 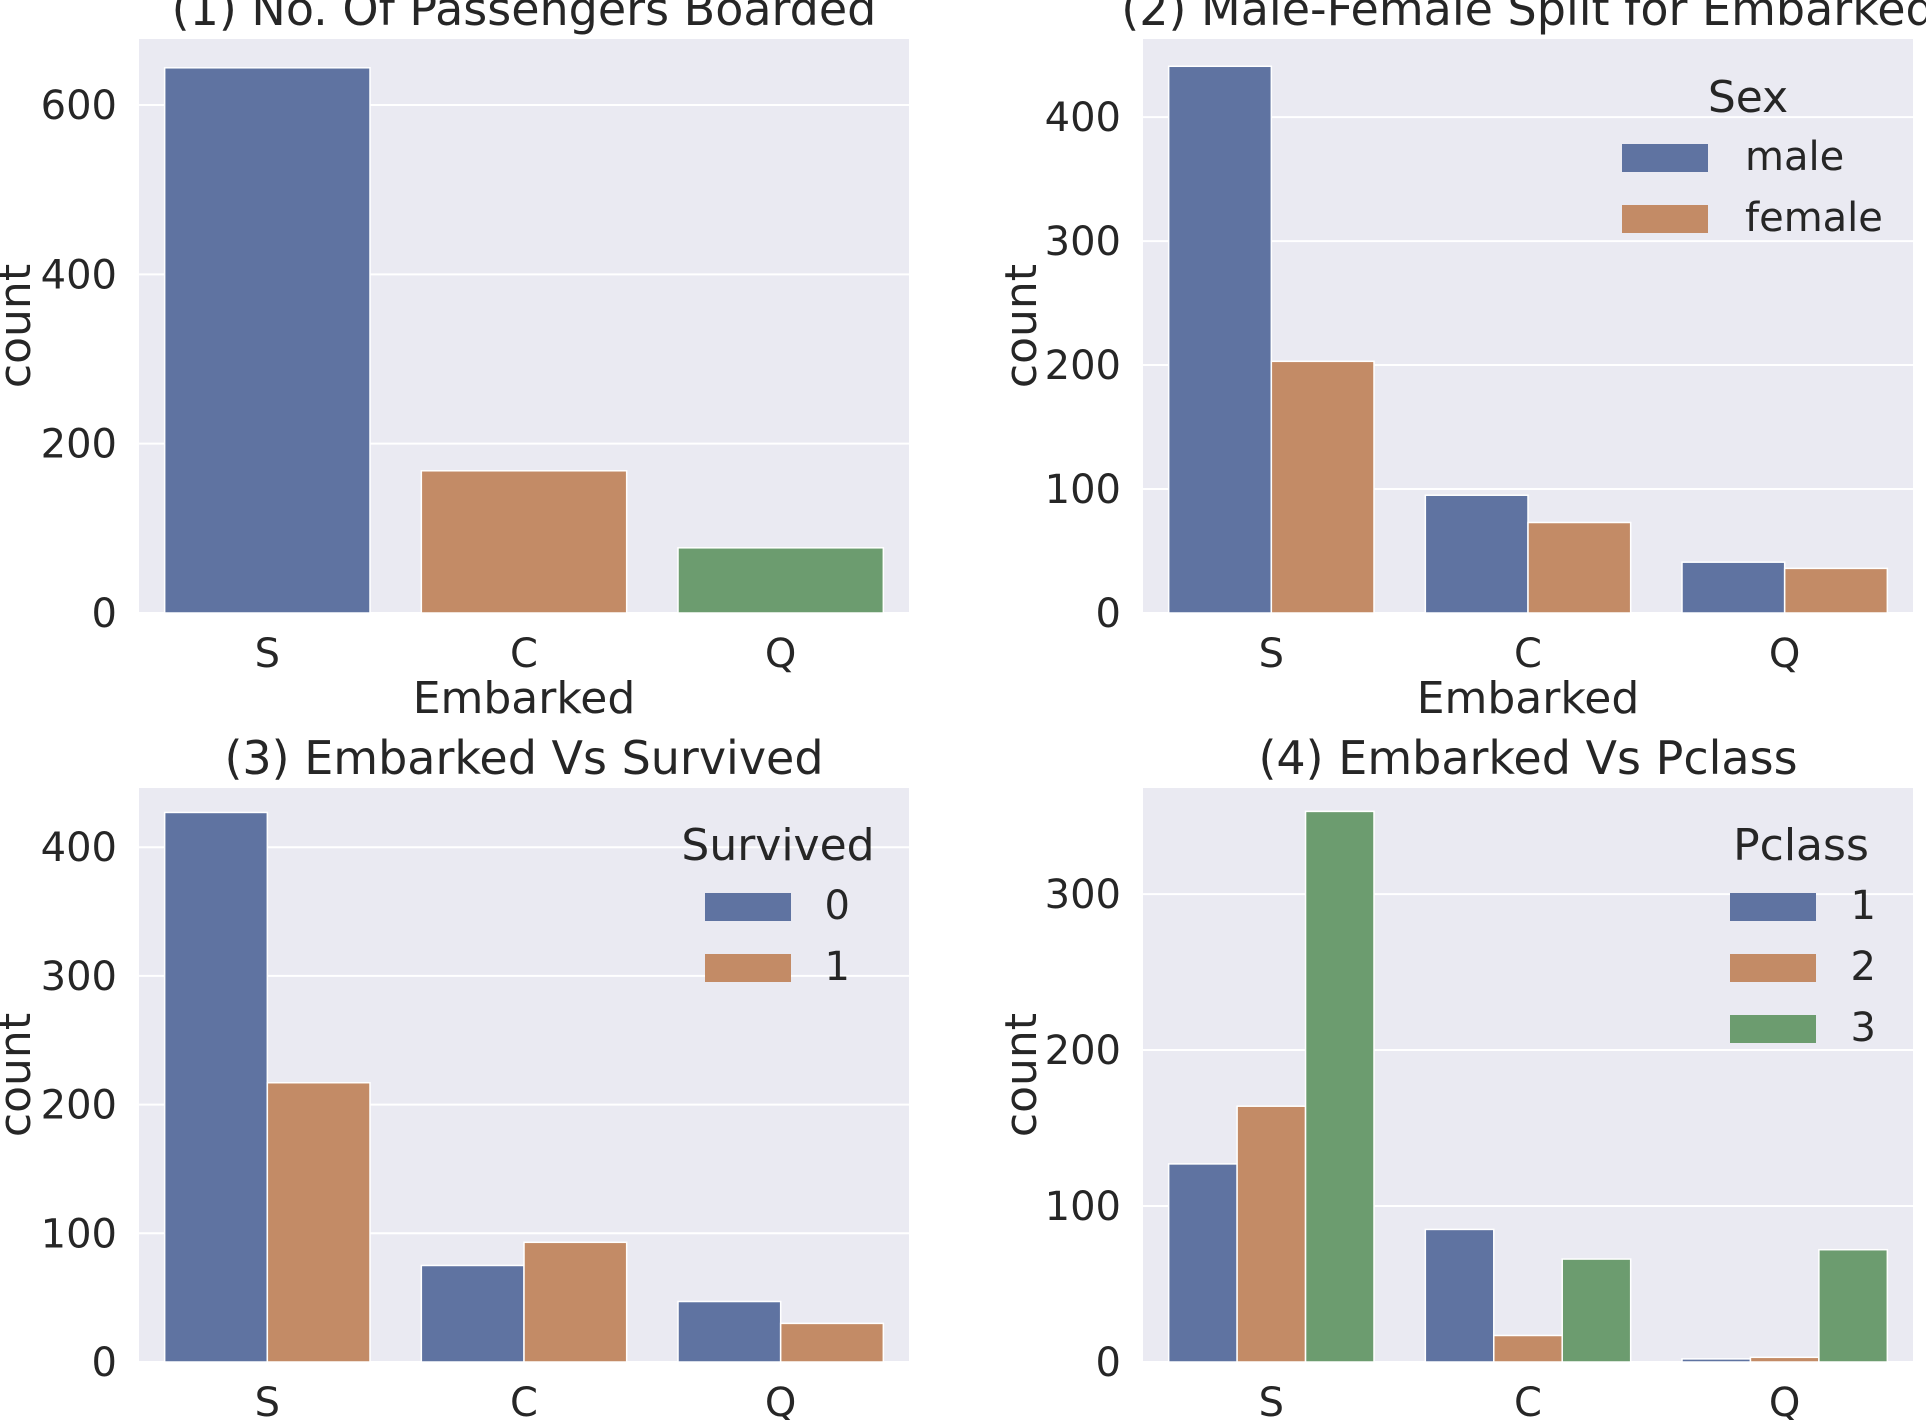 What do you see at coordinates (1794, 157) in the screenshot?
I see `legend-label: male` at bounding box center [1794, 157].